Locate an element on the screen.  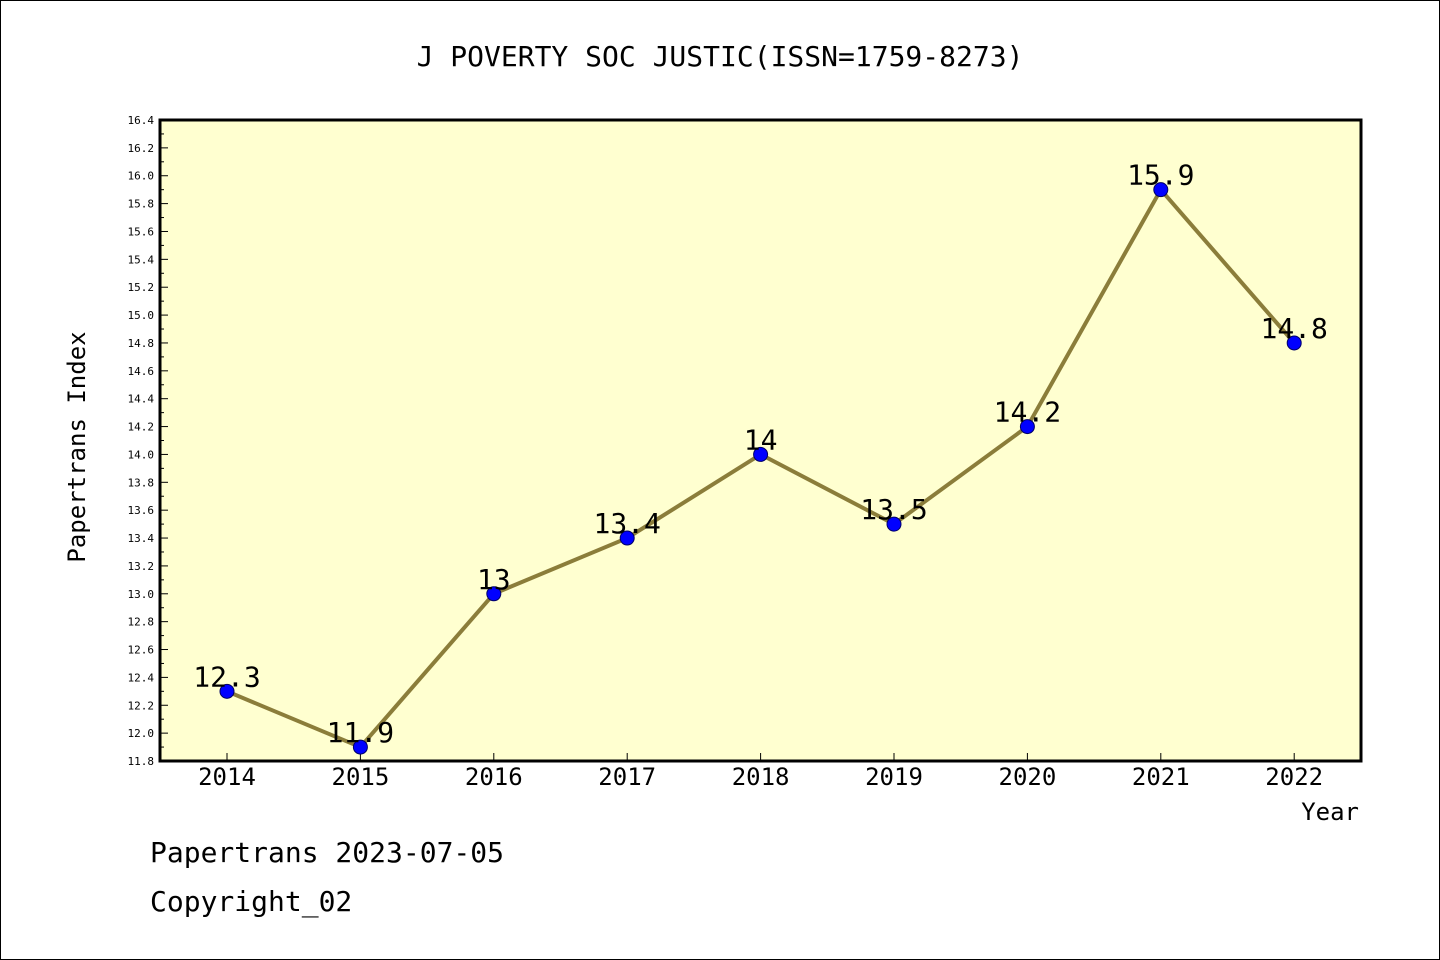
x-tick-label: 2019 is located at coordinates (894, 777).